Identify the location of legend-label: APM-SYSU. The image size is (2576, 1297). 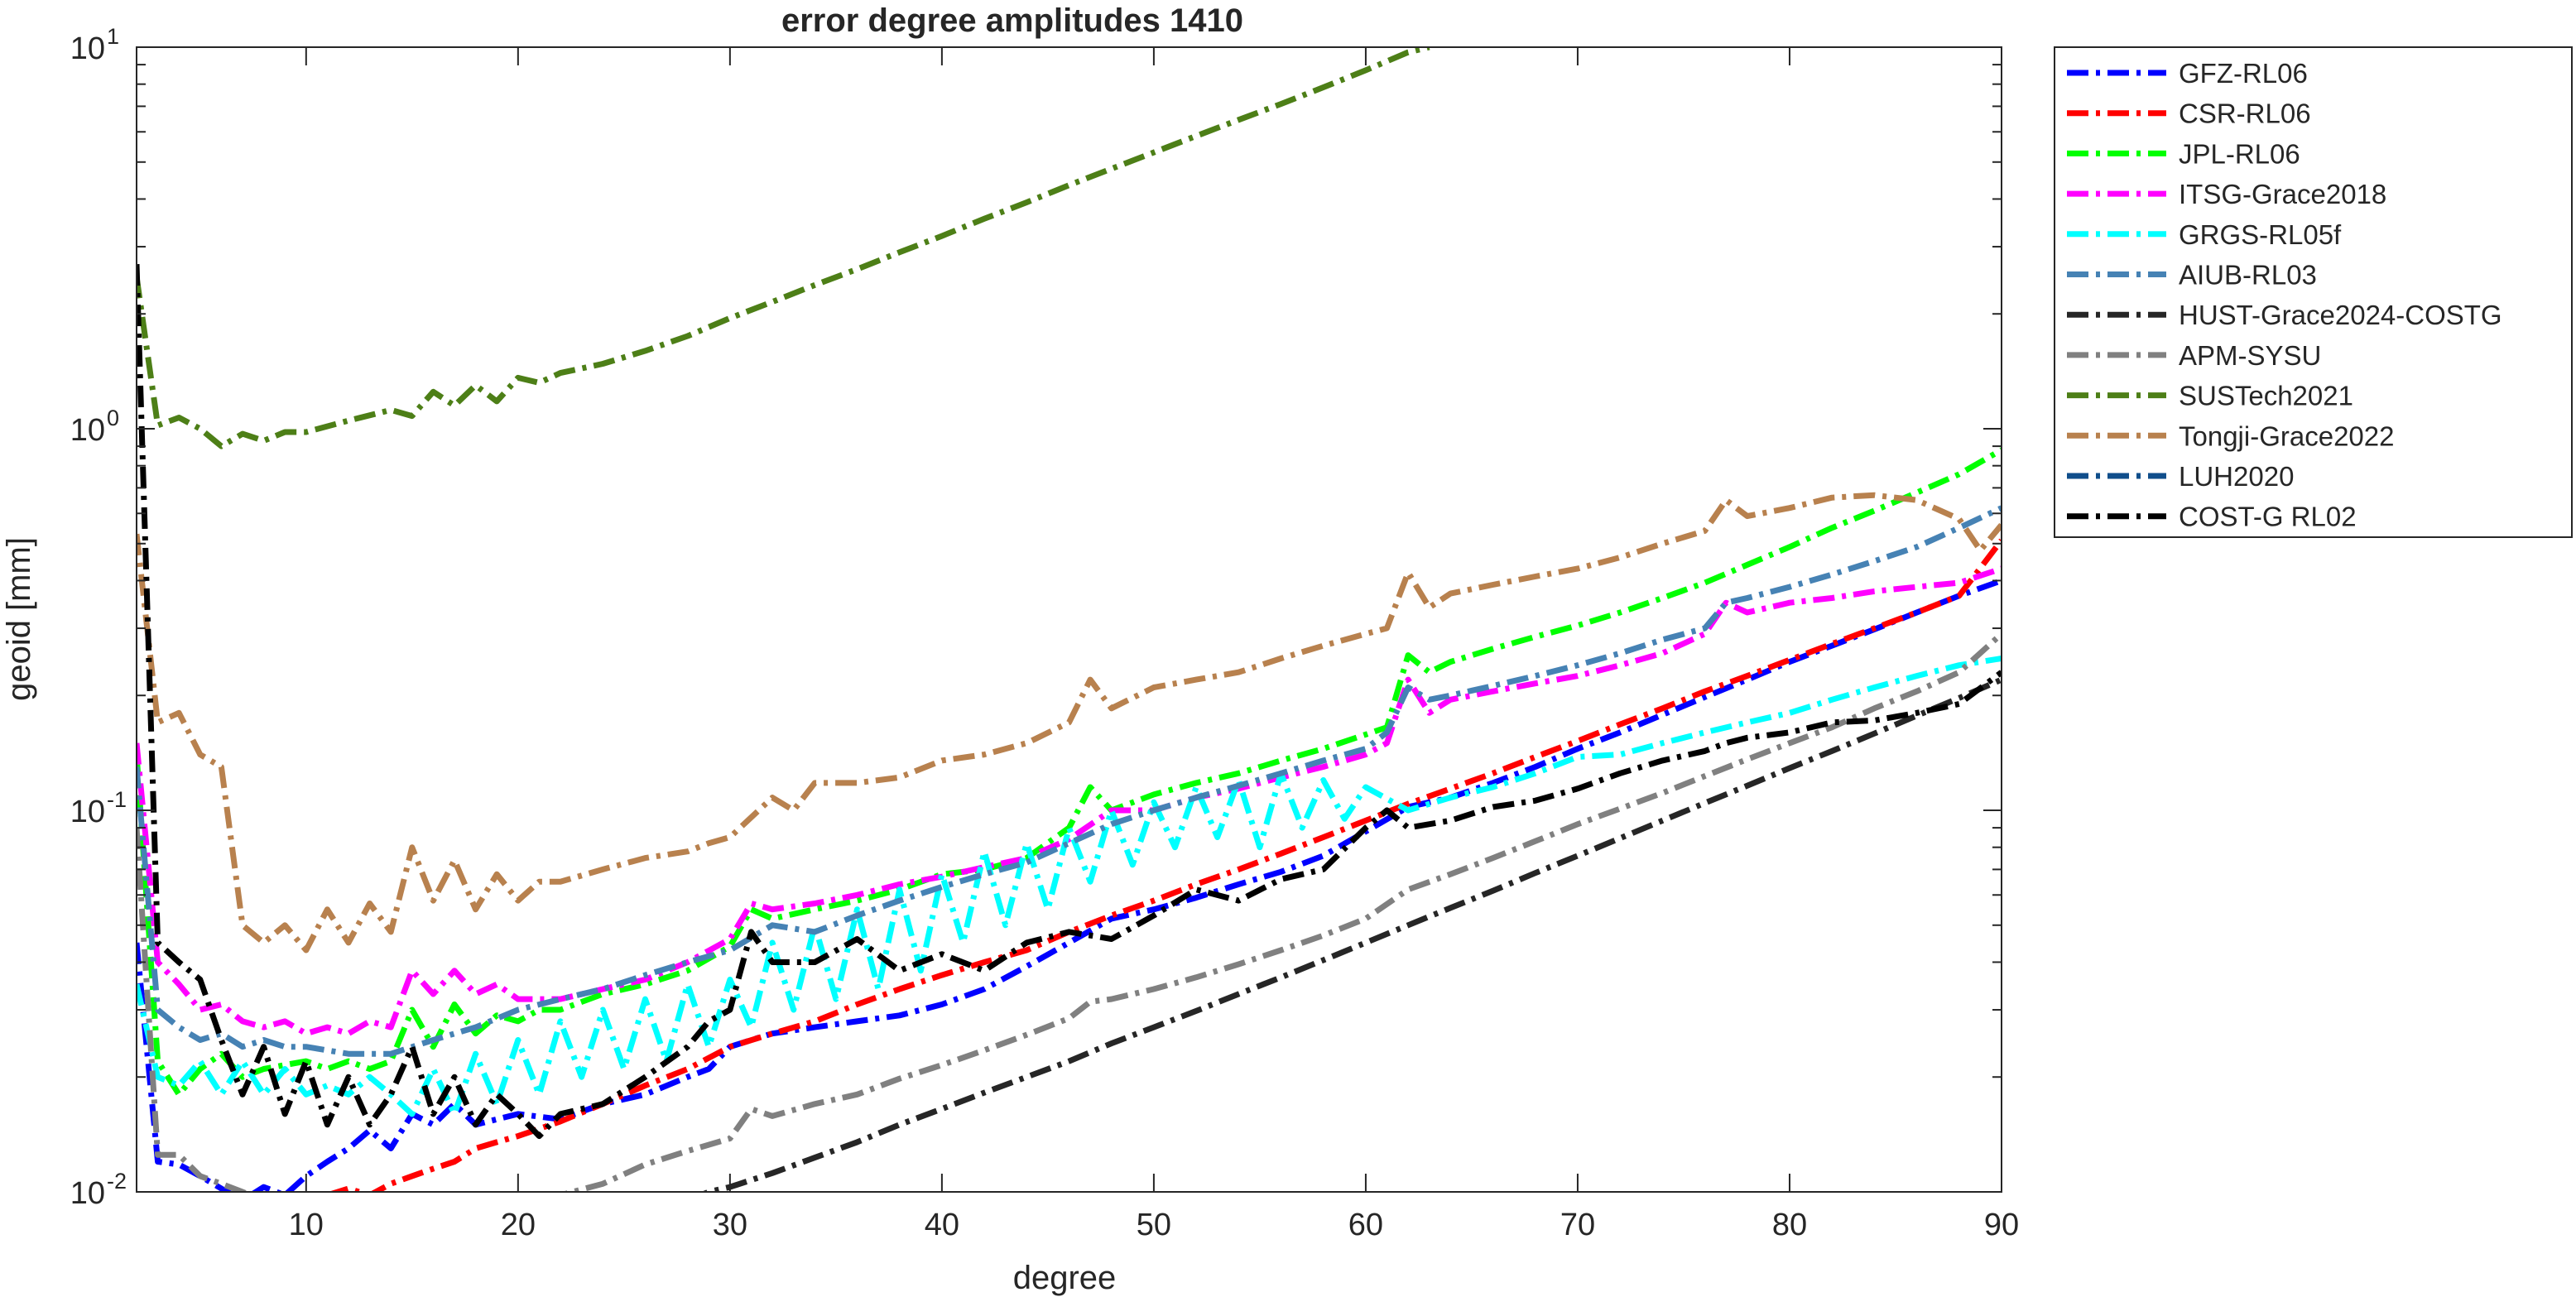
(2250, 356).